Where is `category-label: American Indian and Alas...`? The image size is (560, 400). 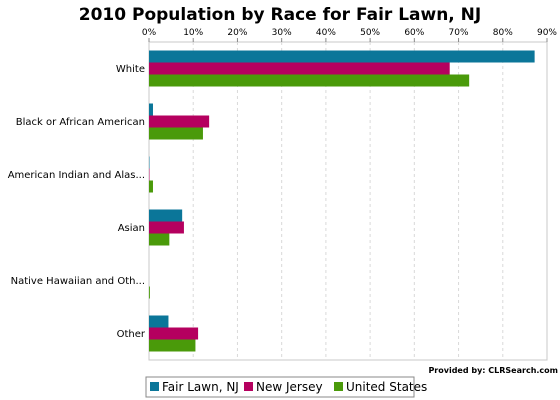
category-label: American Indian and Alas... is located at coordinates (76, 175).